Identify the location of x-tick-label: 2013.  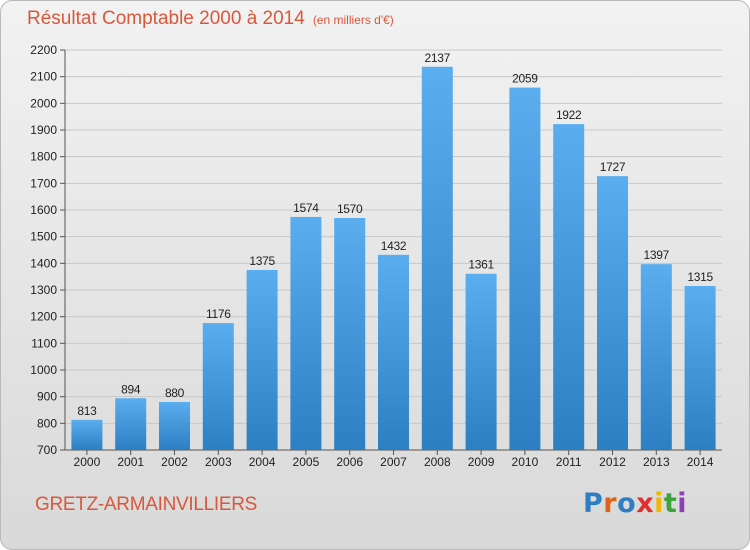
(656, 462).